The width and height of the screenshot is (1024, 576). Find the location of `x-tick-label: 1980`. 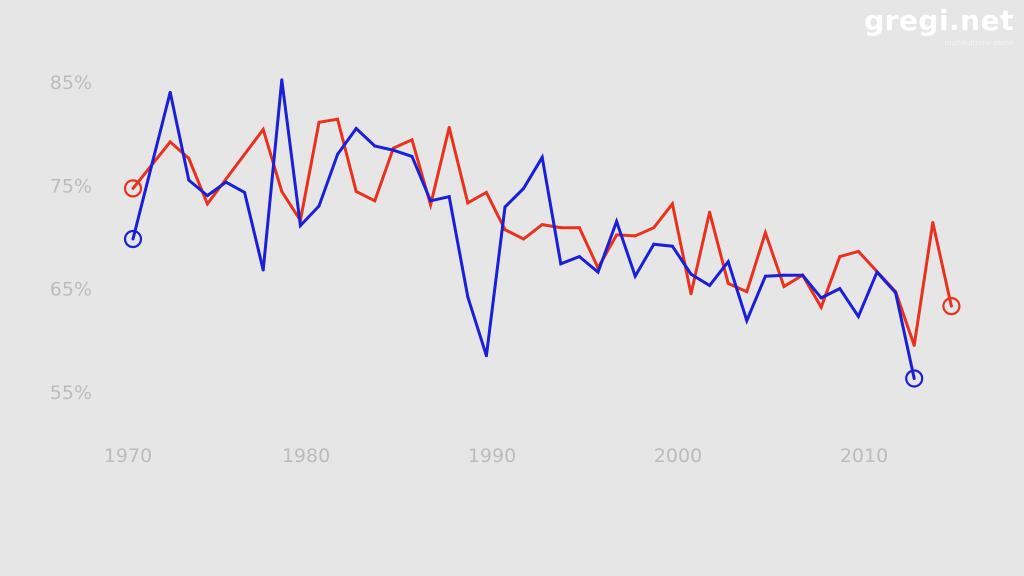

x-tick-label: 1980 is located at coordinates (306, 456).